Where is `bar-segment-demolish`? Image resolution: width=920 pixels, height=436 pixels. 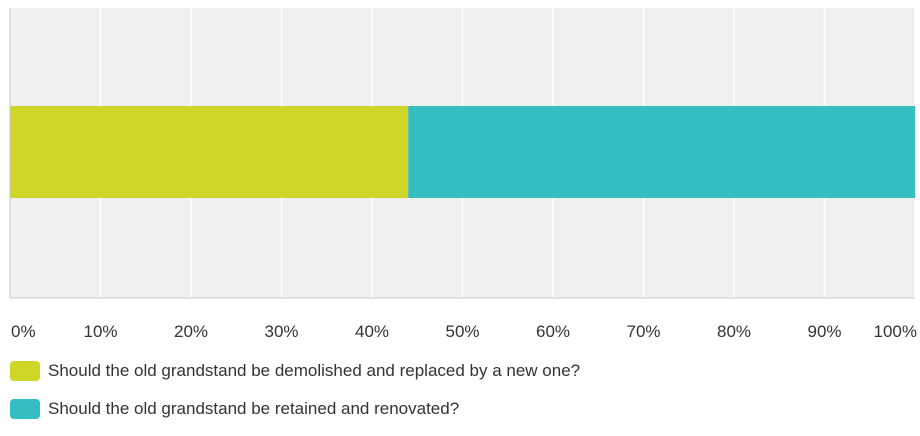 bar-segment-demolish is located at coordinates (209, 152).